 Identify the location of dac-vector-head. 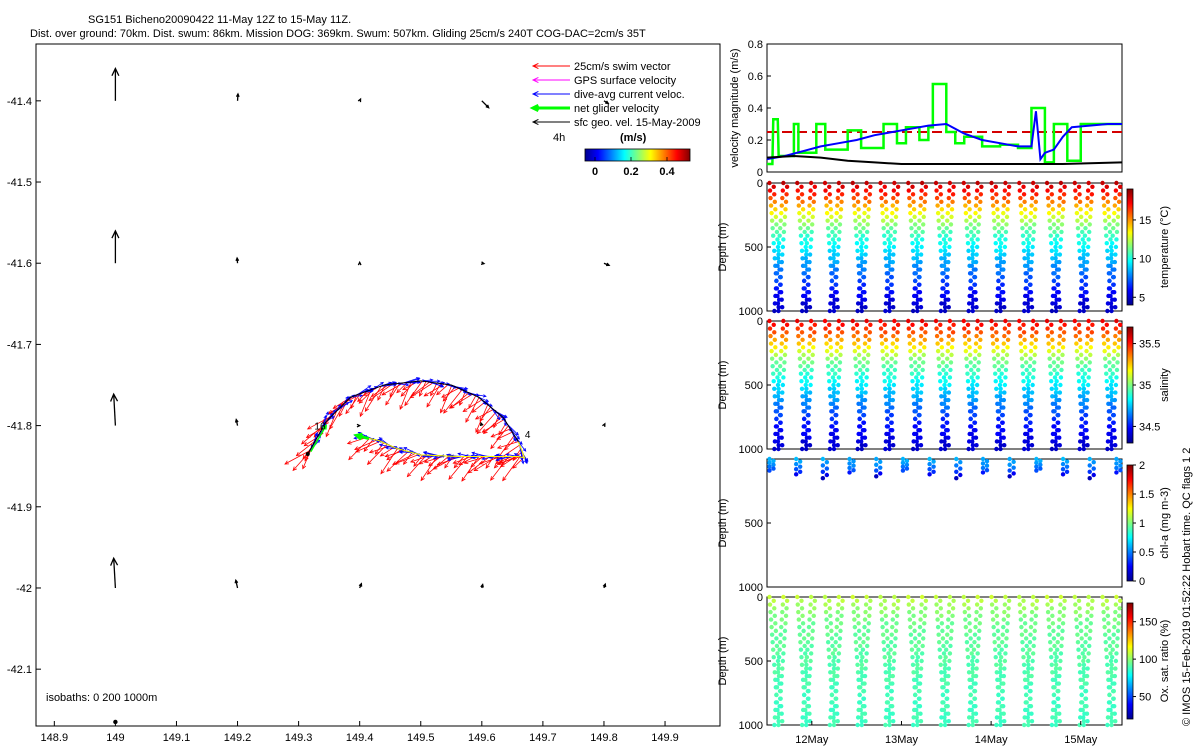
(386, 448).